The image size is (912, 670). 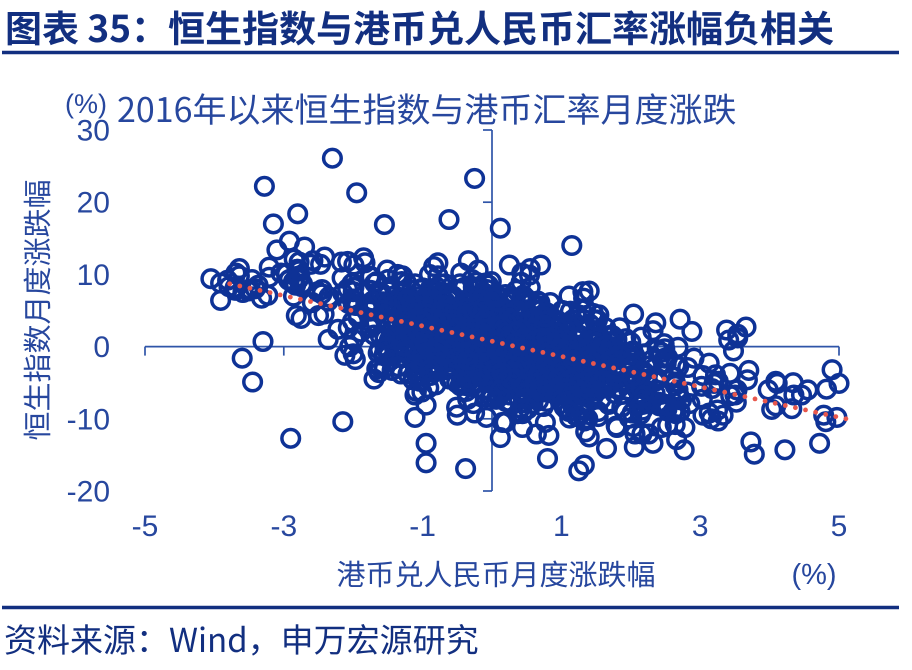 I want to click on x-tick-label: 3, so click(x=700, y=526).